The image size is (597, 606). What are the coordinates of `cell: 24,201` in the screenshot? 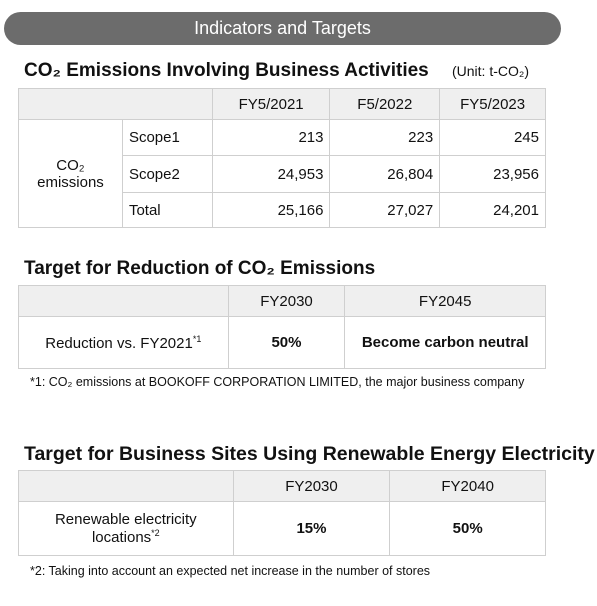 It's located at (492, 210).